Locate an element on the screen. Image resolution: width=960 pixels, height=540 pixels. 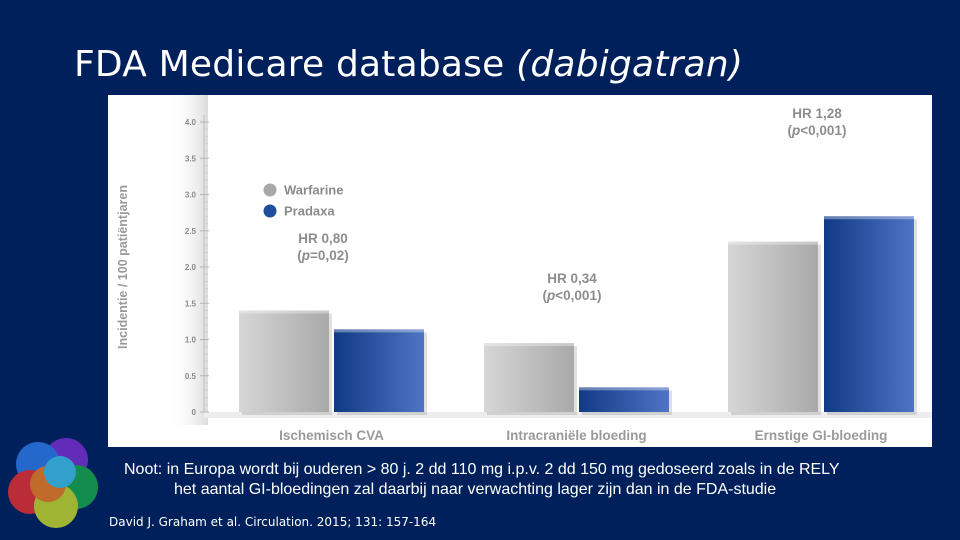
y-tick-label: 2.0 is located at coordinates (191, 267).